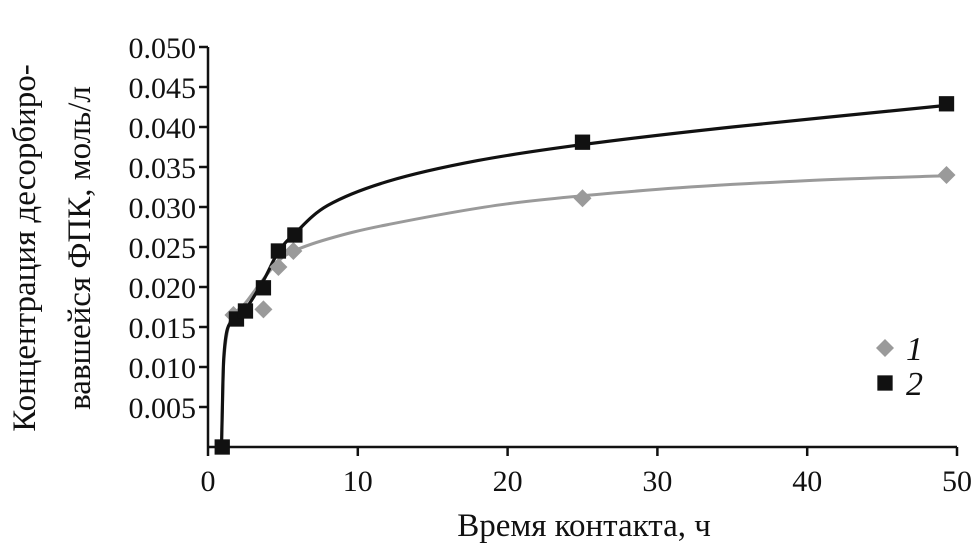 Image resolution: width=980 pixels, height=547 pixels. What do you see at coordinates (163, 248) in the screenshot?
I see `y-tick-label: 0.025` at bounding box center [163, 248].